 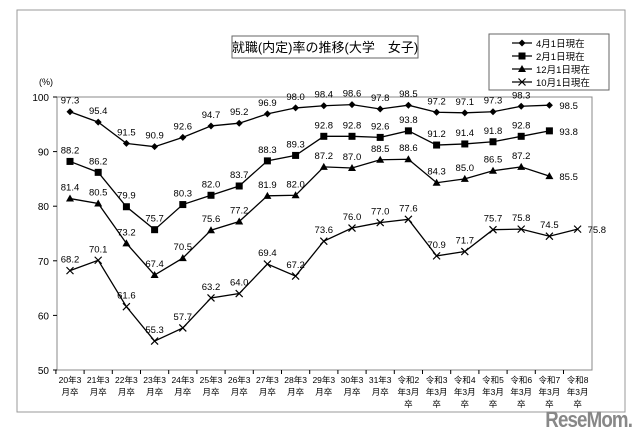 What do you see at coordinates (578, 380) in the screenshot?
I see `x-tick-label: 令和8` at bounding box center [578, 380].